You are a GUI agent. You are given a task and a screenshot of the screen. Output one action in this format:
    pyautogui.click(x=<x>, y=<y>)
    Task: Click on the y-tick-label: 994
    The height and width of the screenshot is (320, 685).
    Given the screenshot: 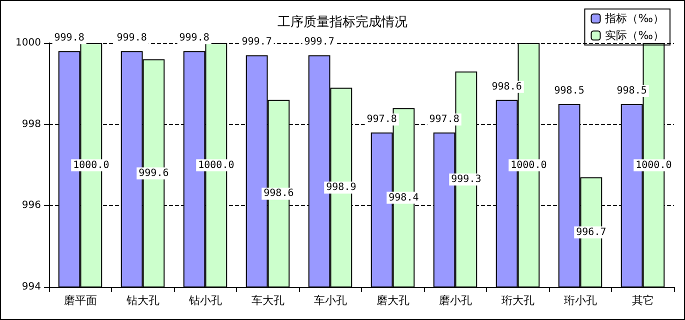 What is the action you would take?
    pyautogui.click(x=31, y=287)
    